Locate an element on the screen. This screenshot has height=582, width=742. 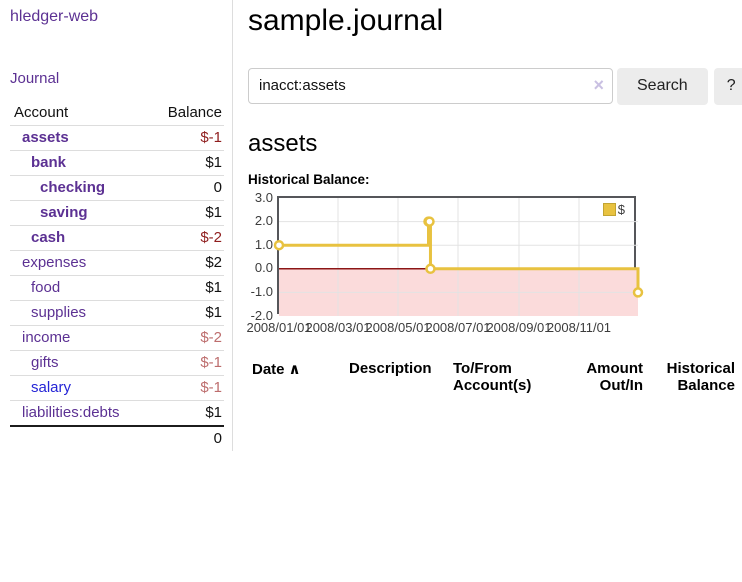
account-row: saving $1 is located at coordinates (117, 213).